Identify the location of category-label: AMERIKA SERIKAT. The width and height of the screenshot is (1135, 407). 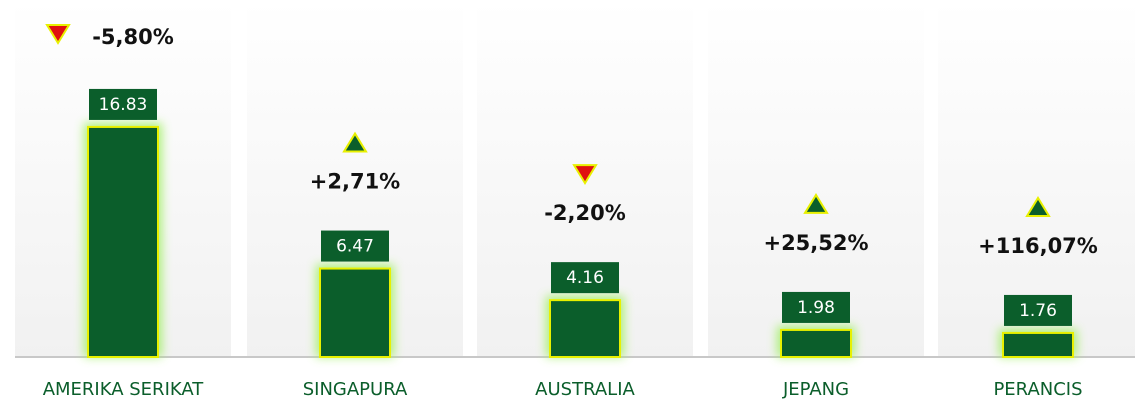
(124, 389).